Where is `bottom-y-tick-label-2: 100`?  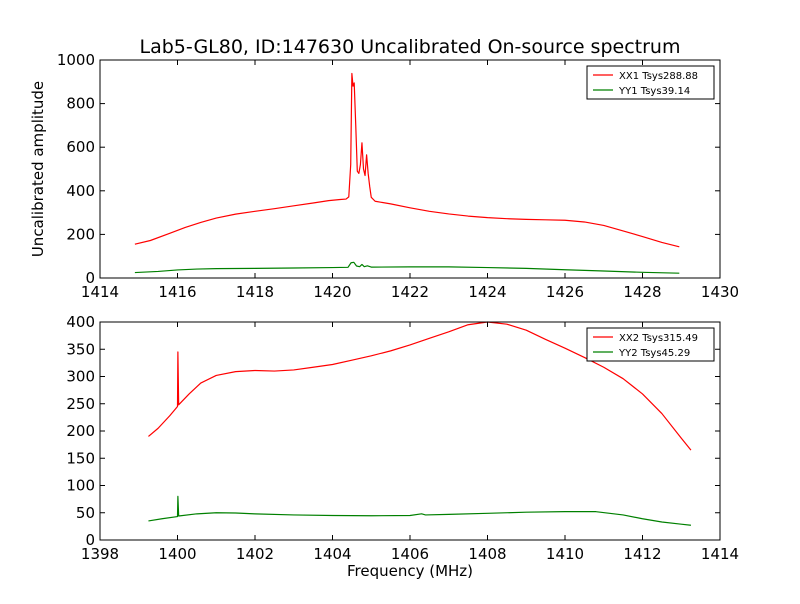 bottom-y-tick-label-2: 100 is located at coordinates (80, 486).